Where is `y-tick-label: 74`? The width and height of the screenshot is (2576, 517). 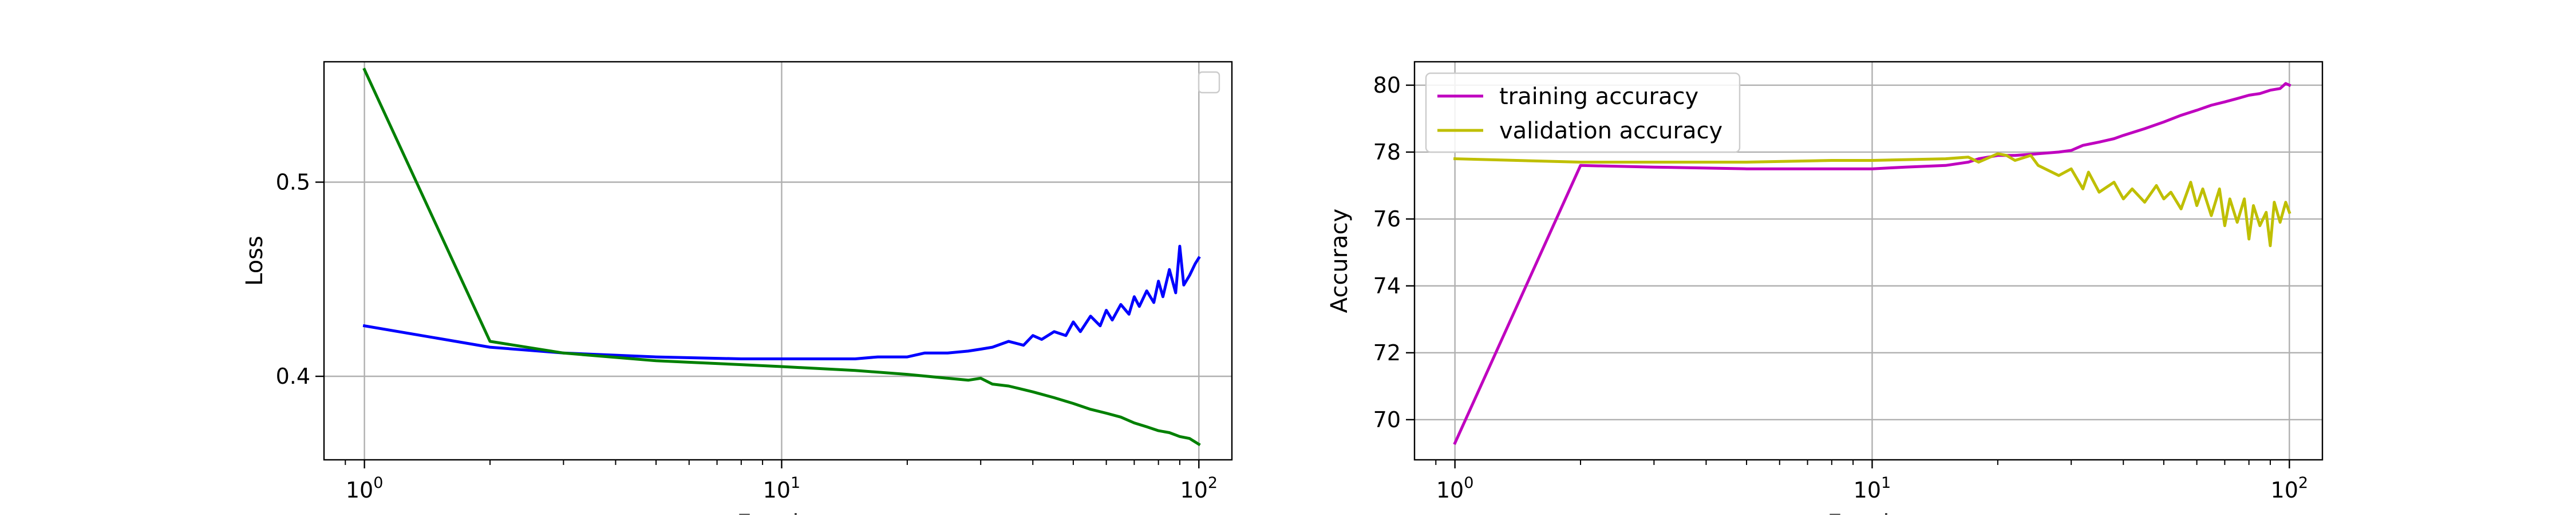
y-tick-label: 74 is located at coordinates (1387, 286).